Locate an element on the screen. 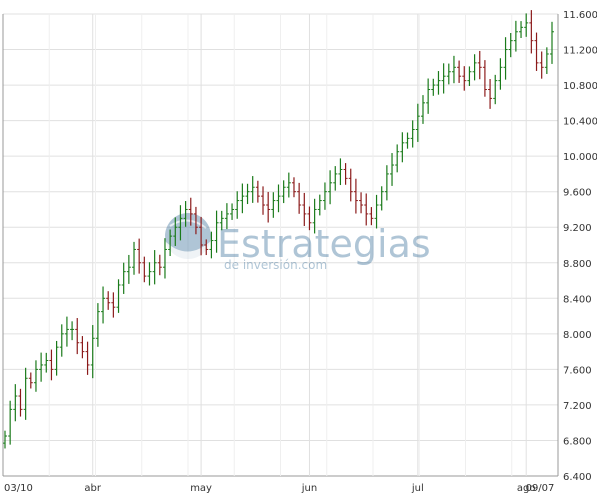 Image resolution: width=597 pixels, height=503 pixels. x-tick-label: abr is located at coordinates (92, 488).